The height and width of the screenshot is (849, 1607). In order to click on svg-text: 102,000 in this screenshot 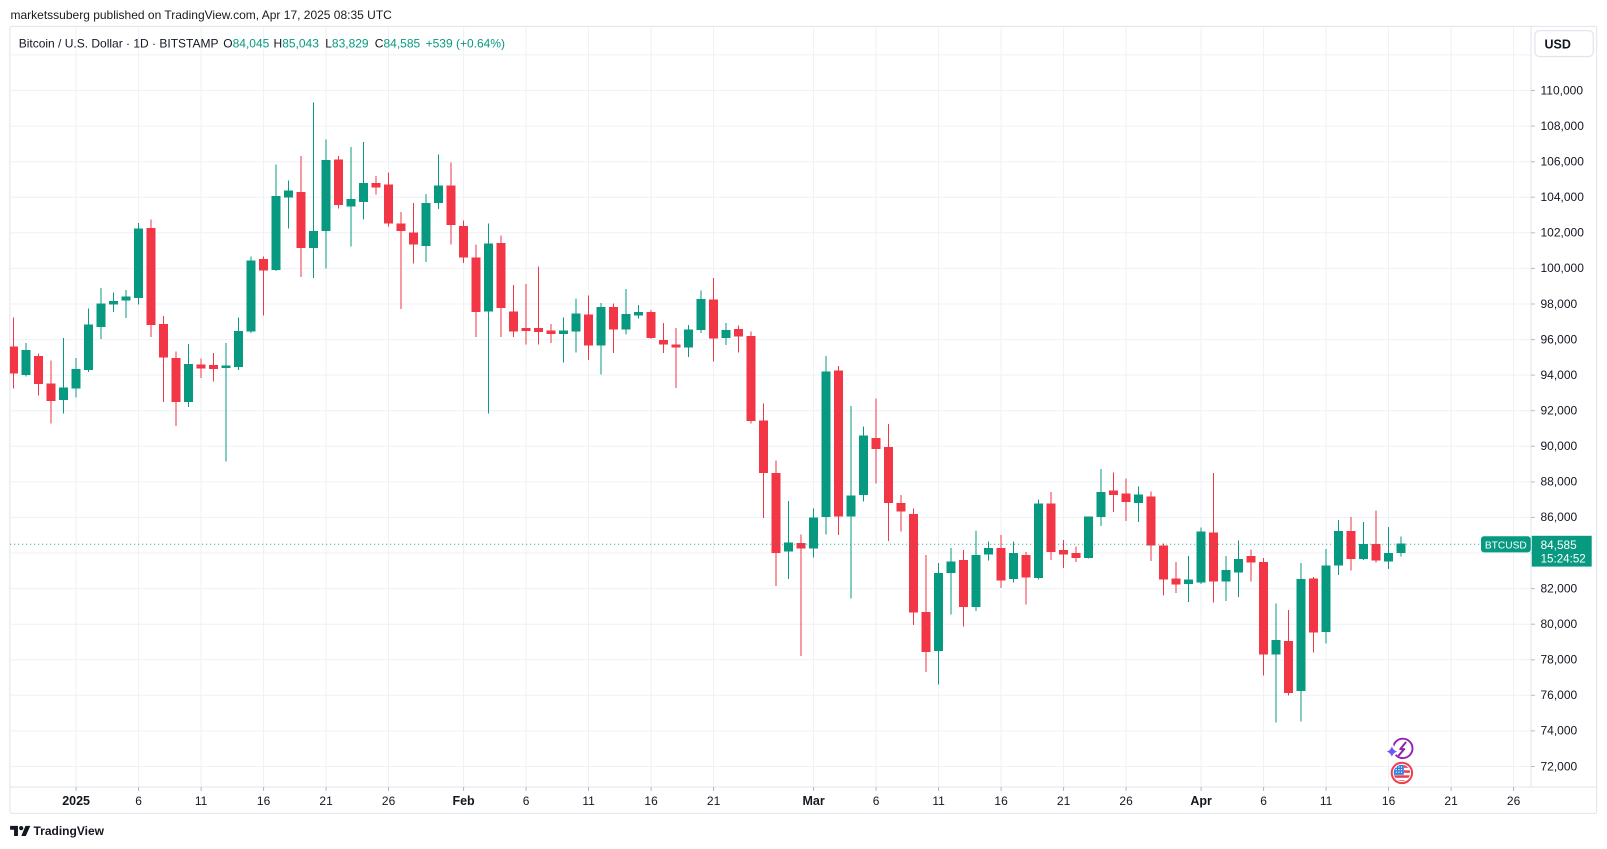, I will do `click(1563, 233)`.